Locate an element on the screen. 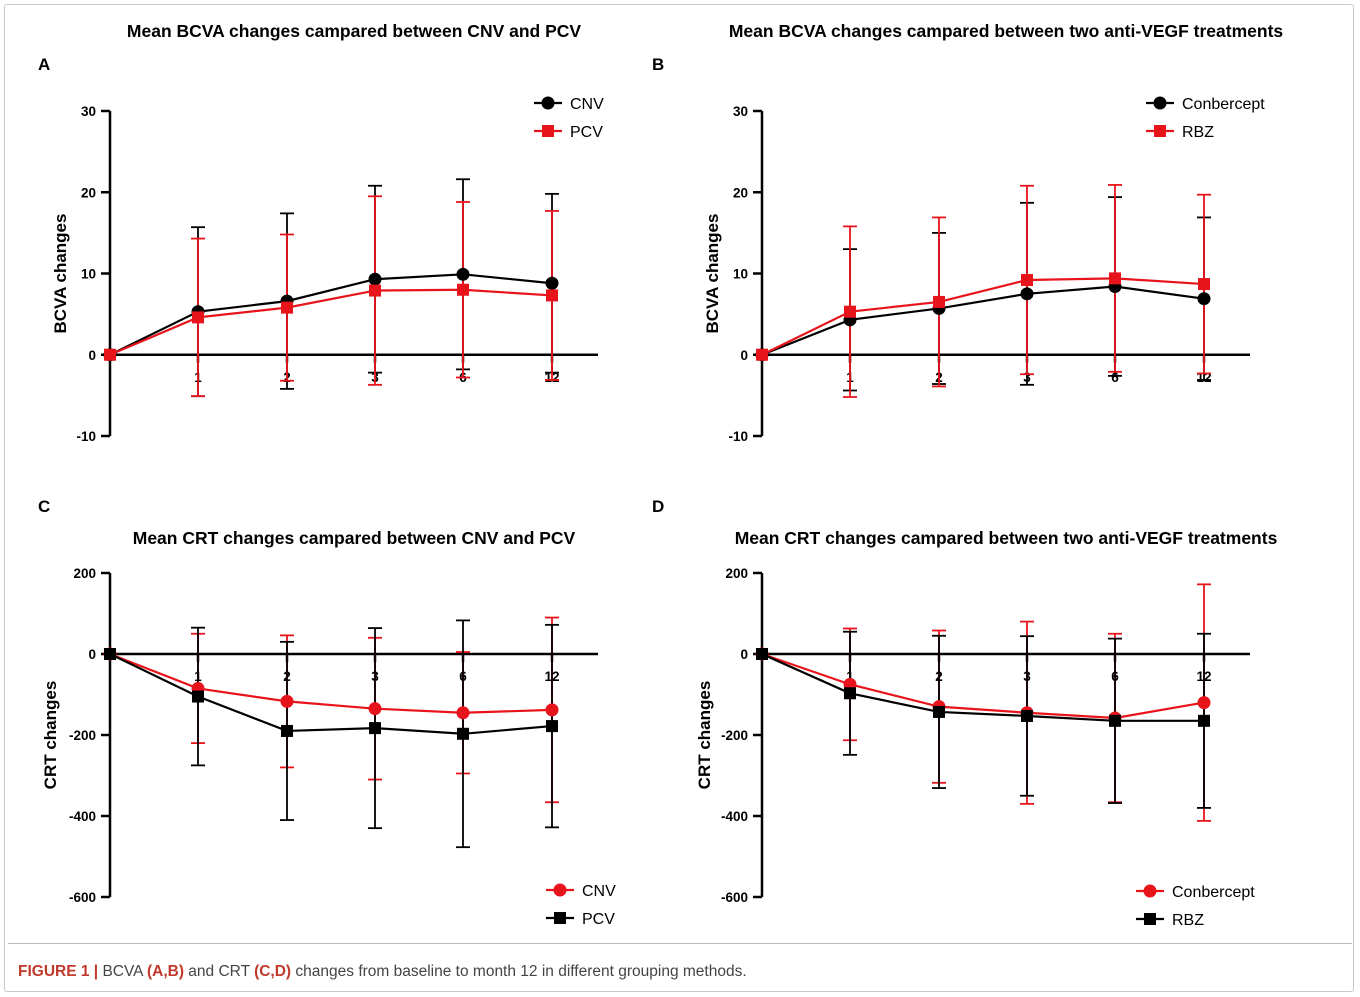 Image resolution: width=1360 pixels, height=997 pixels. legend-label: CNV is located at coordinates (587, 104).